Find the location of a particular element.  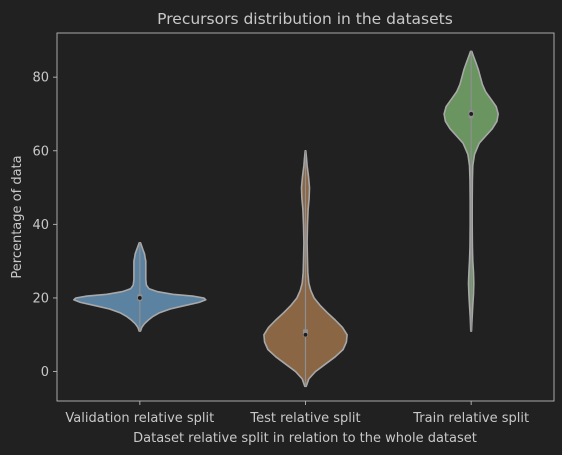

y-tick-label-60: 60 is located at coordinates (40, 151).